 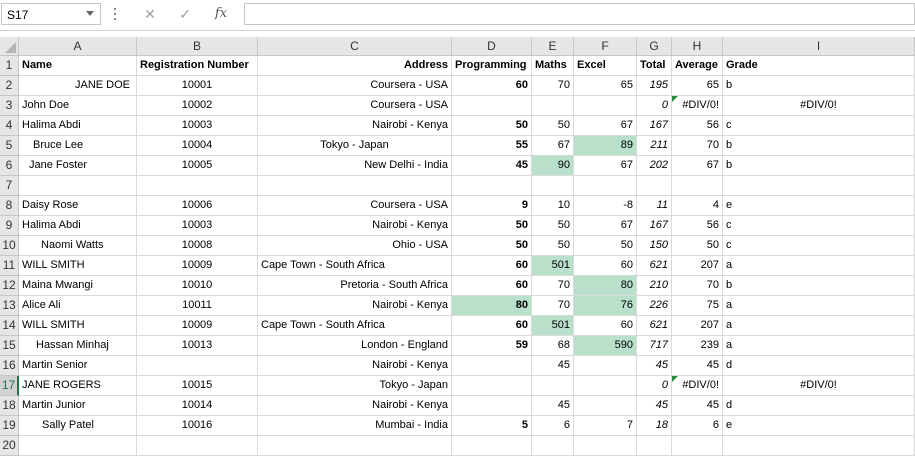 What do you see at coordinates (697, 106) in the screenshot?
I see `cell-h3: #DIV/0!` at bounding box center [697, 106].